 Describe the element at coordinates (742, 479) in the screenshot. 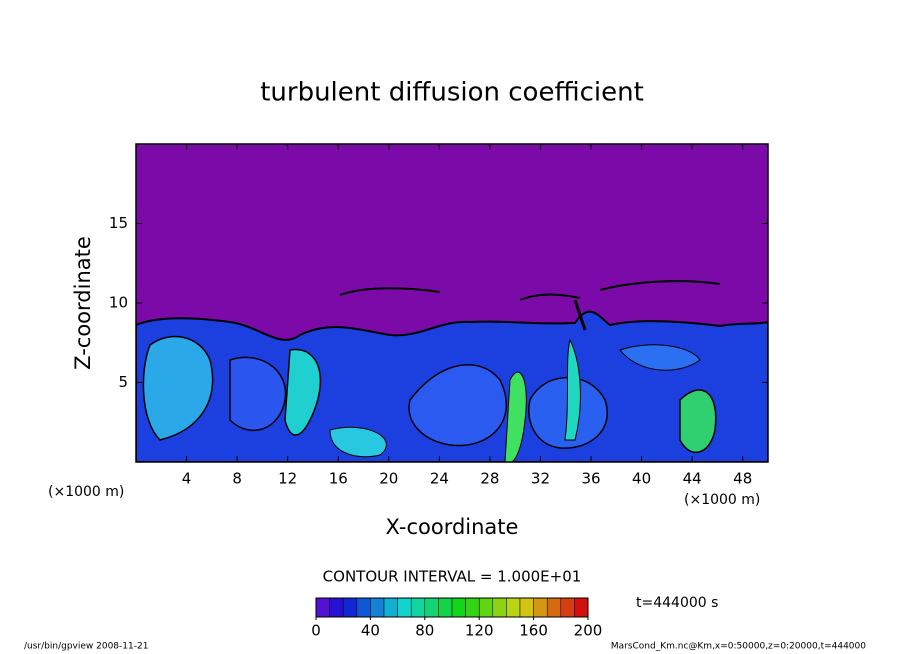

I see `x-tick-label: 48` at that location.